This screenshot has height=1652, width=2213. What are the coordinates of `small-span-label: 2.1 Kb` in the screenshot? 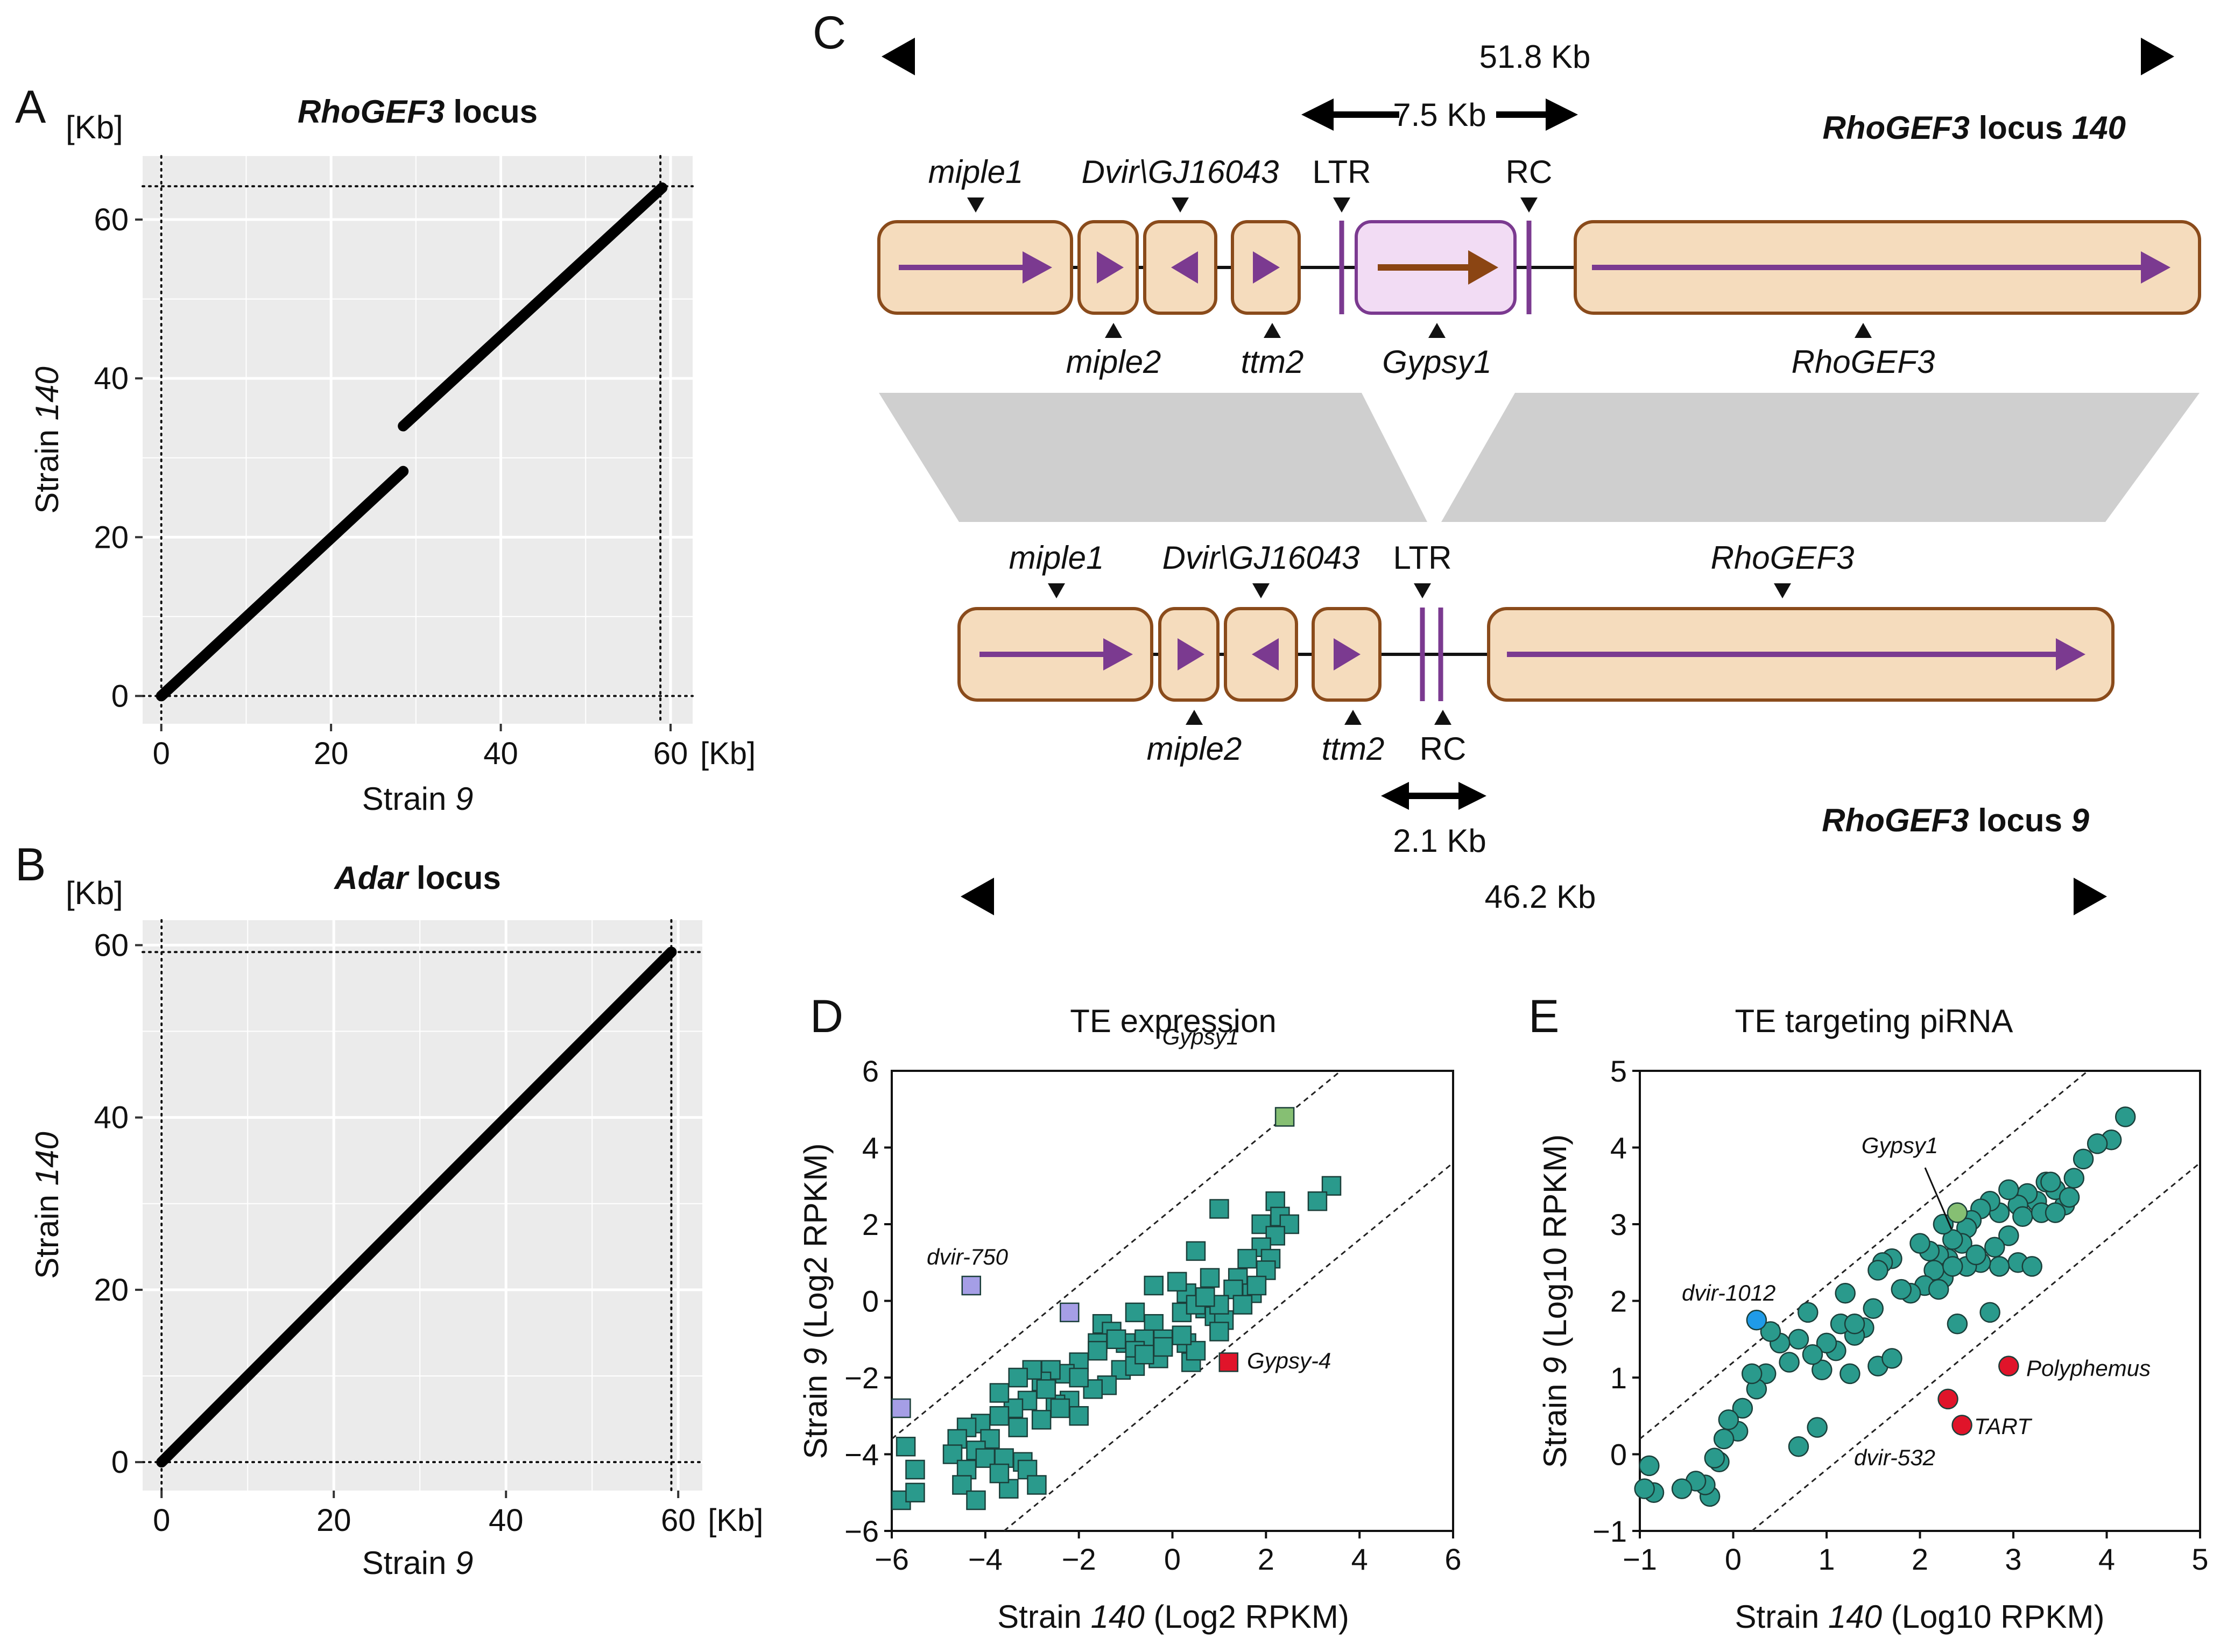 It's located at (1439, 841).